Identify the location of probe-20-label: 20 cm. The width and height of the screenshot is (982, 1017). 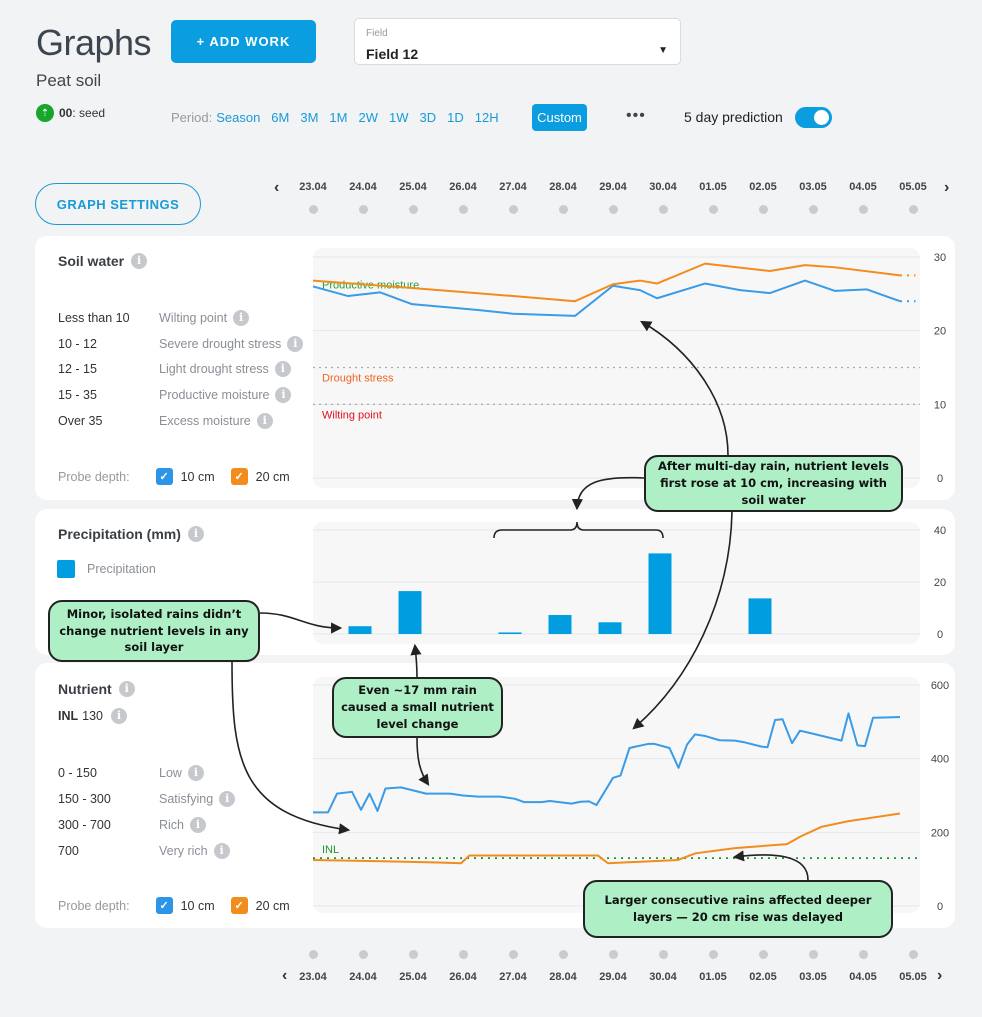
(272, 905).